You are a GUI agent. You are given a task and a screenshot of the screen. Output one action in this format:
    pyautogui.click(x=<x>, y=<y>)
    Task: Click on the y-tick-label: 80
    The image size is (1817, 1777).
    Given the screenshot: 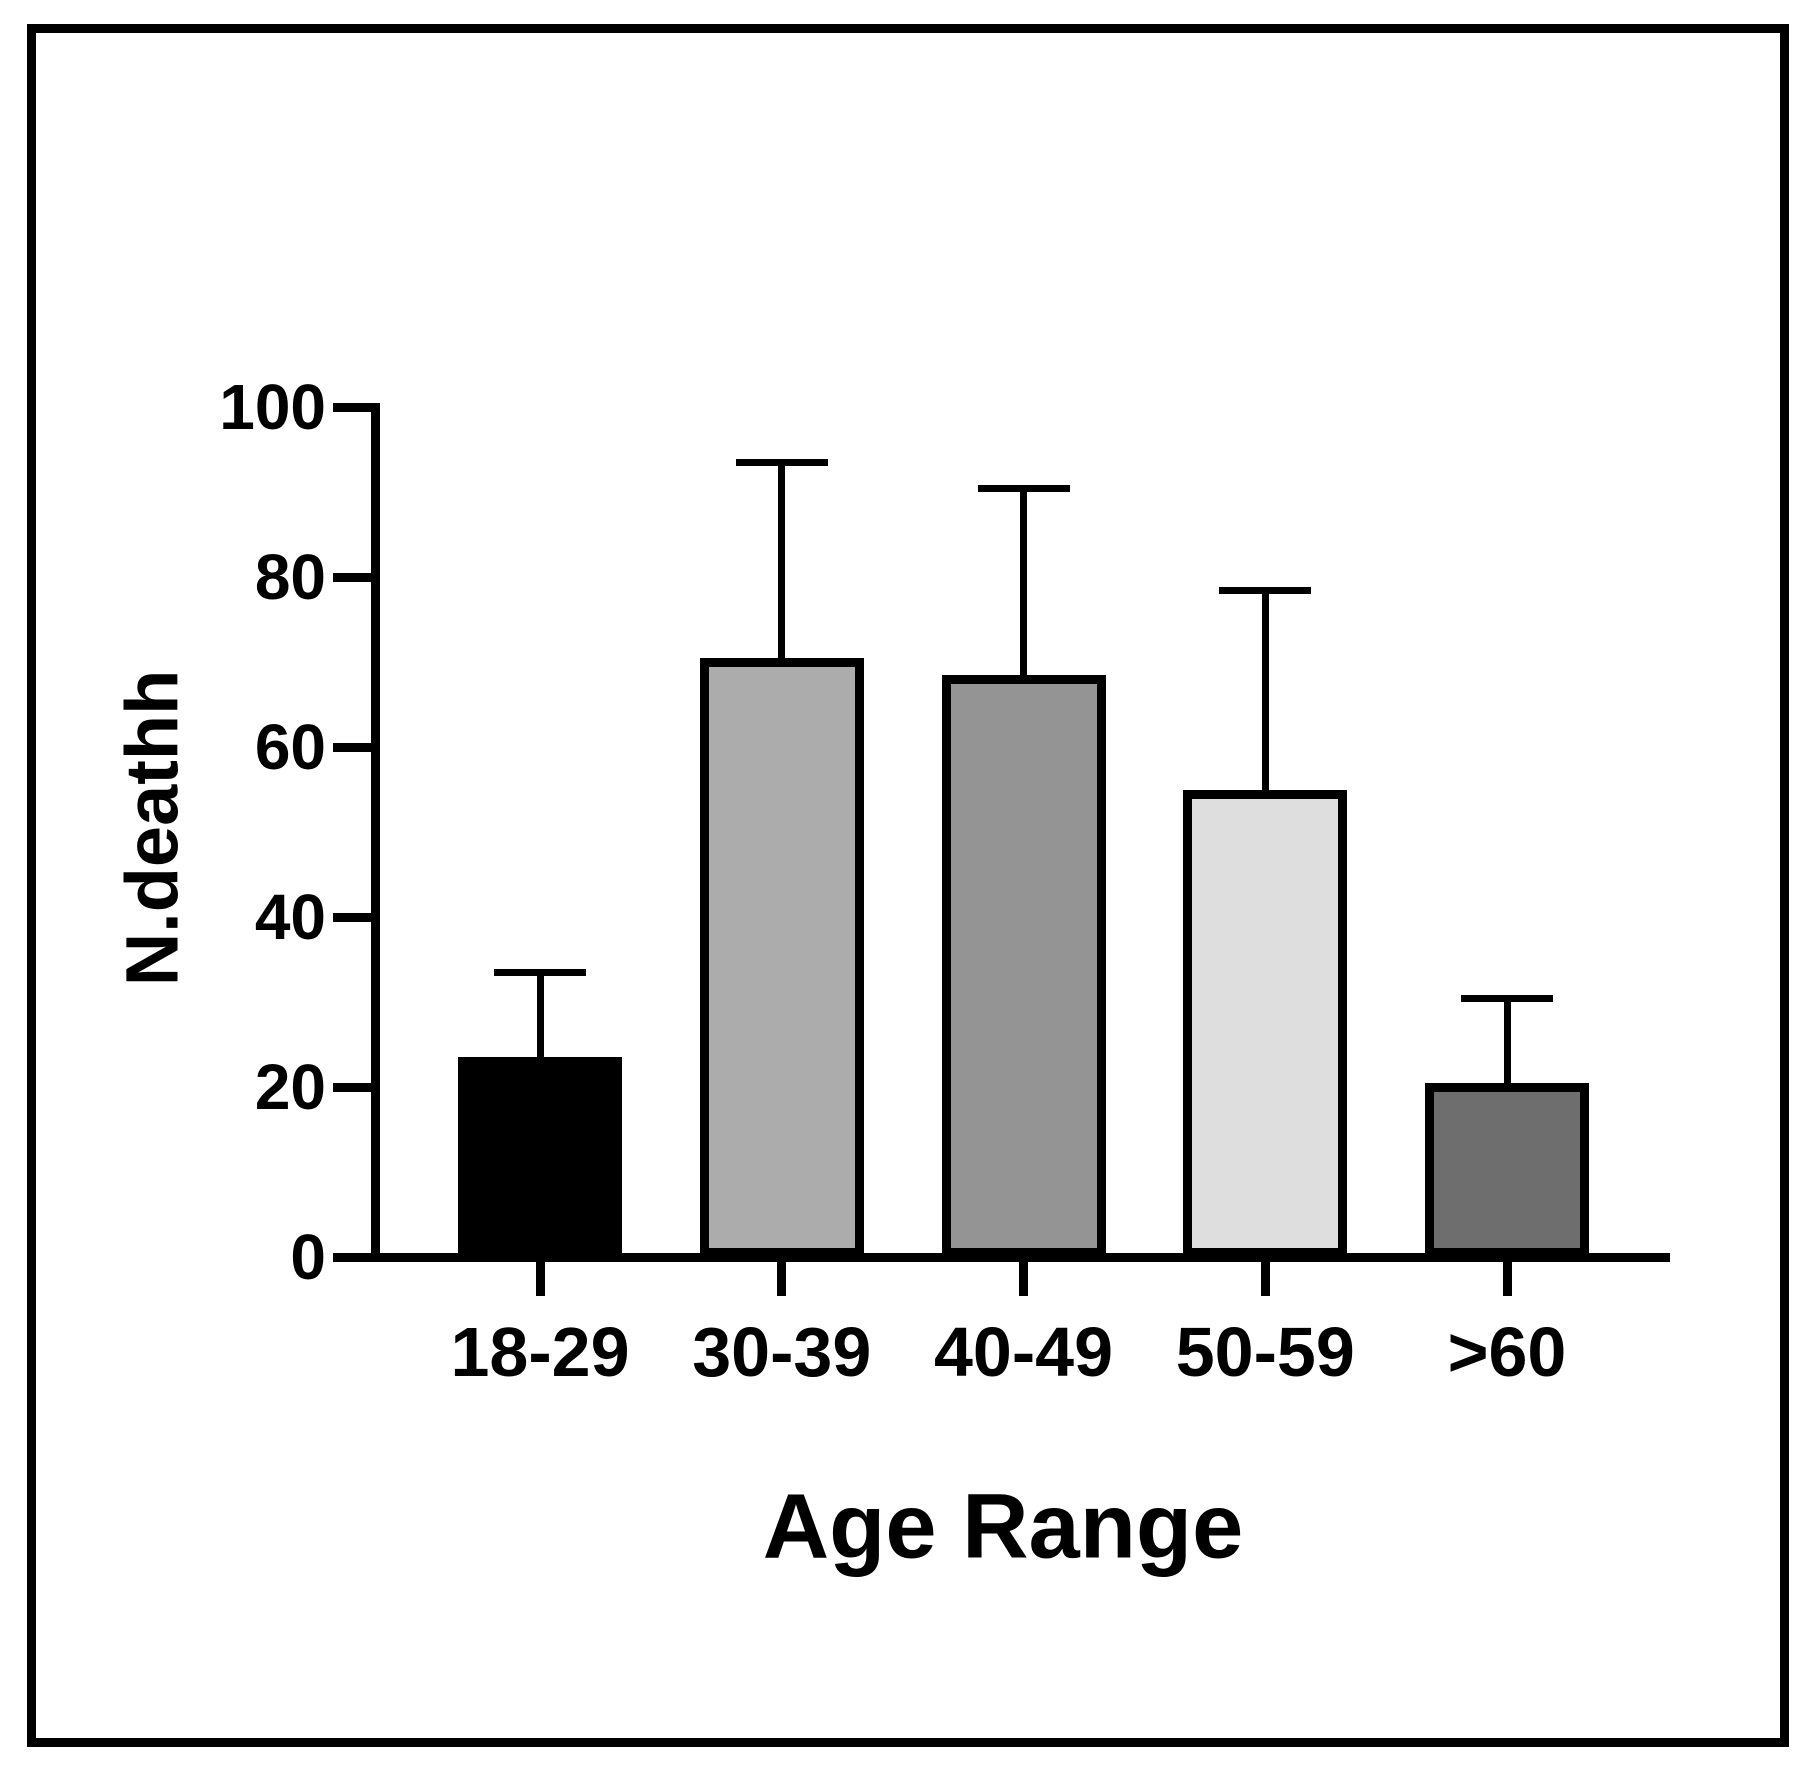 What is the action you would take?
    pyautogui.click(x=290, y=577)
    